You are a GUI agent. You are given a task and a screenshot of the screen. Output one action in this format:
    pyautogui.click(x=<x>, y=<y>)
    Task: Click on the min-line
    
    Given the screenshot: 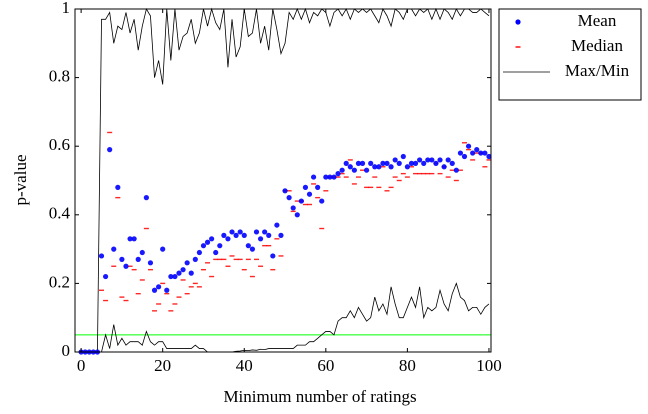 What is the action you would take?
    pyautogui.click(x=285, y=317)
    